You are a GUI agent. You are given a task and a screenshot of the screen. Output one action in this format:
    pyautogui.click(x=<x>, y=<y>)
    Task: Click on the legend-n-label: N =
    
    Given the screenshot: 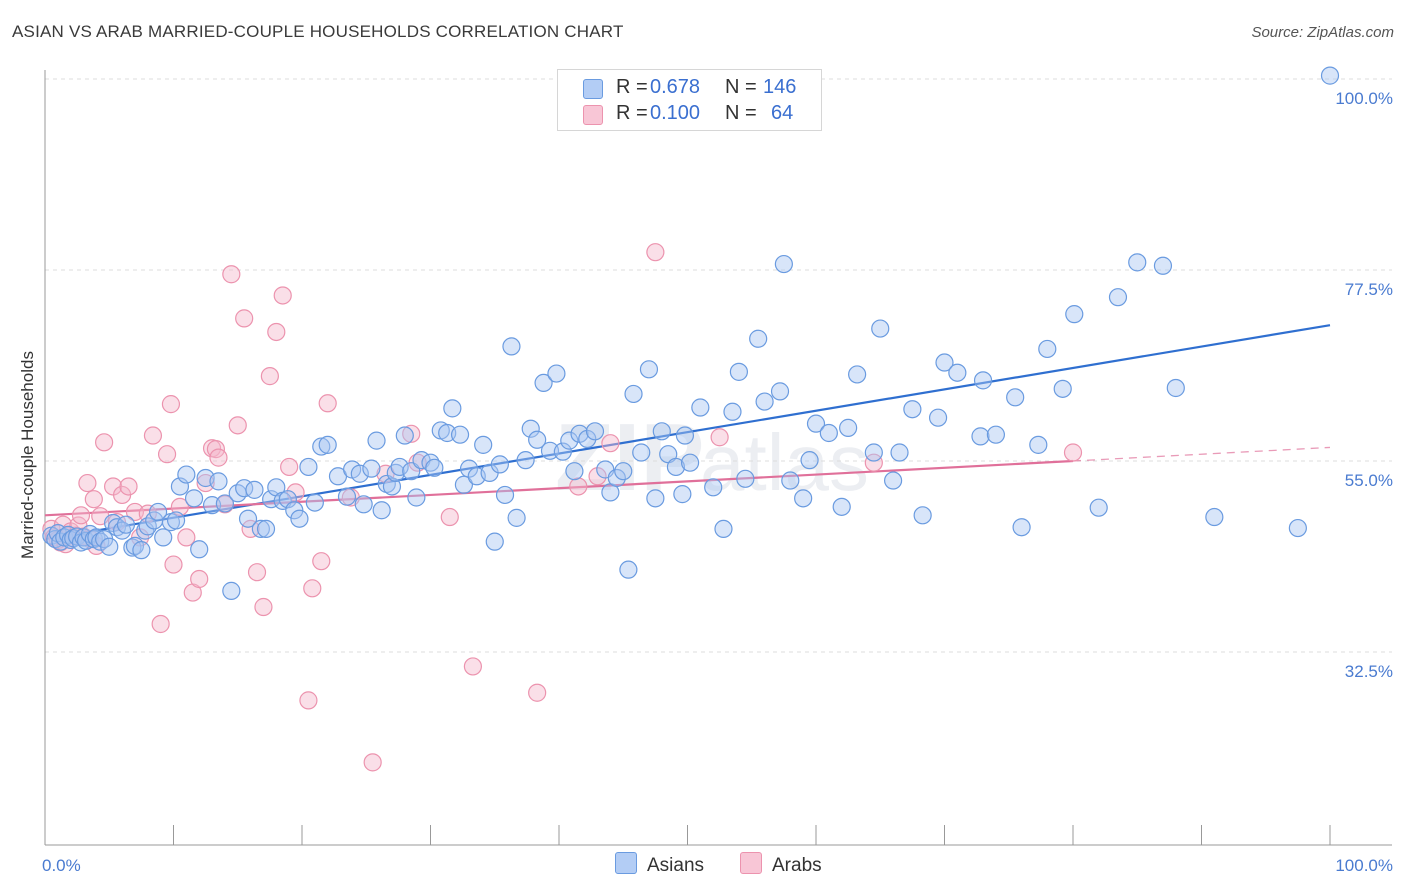 What is the action you would take?
    pyautogui.click(x=741, y=113)
    